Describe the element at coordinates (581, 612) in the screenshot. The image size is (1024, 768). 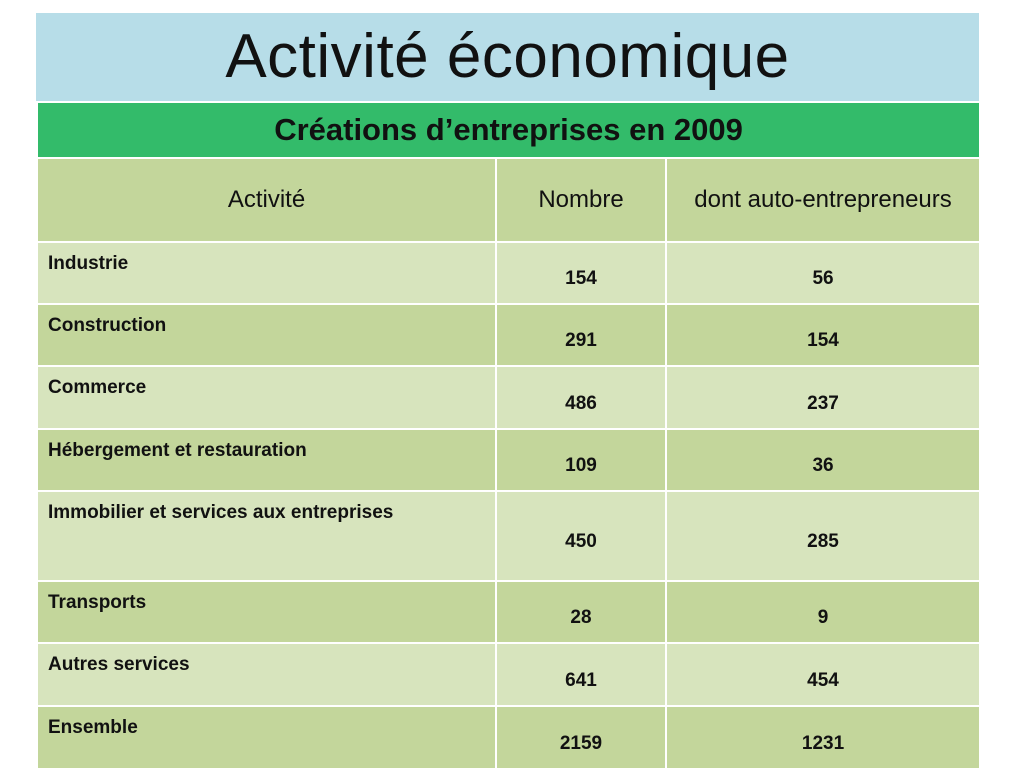
I see `row-count: 28` at that location.